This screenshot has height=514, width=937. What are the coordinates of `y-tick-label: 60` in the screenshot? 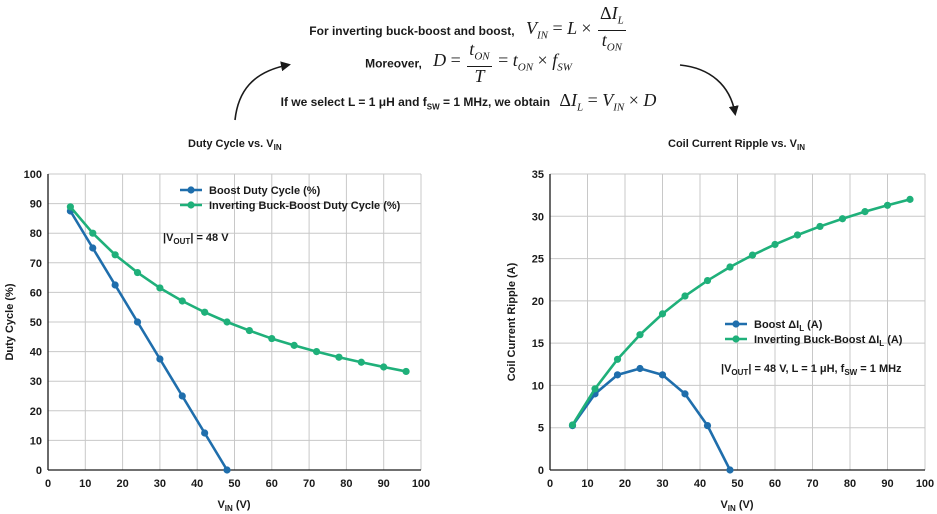 It's located at (36, 293).